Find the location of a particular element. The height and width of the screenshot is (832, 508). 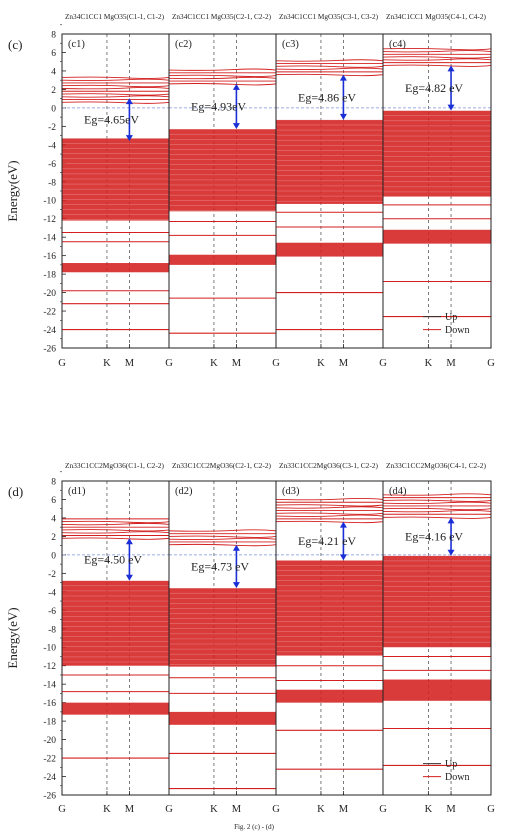

panel-header: Zn33C1CC2MgO36(C1-1, C2-2) is located at coordinates (114, 466).